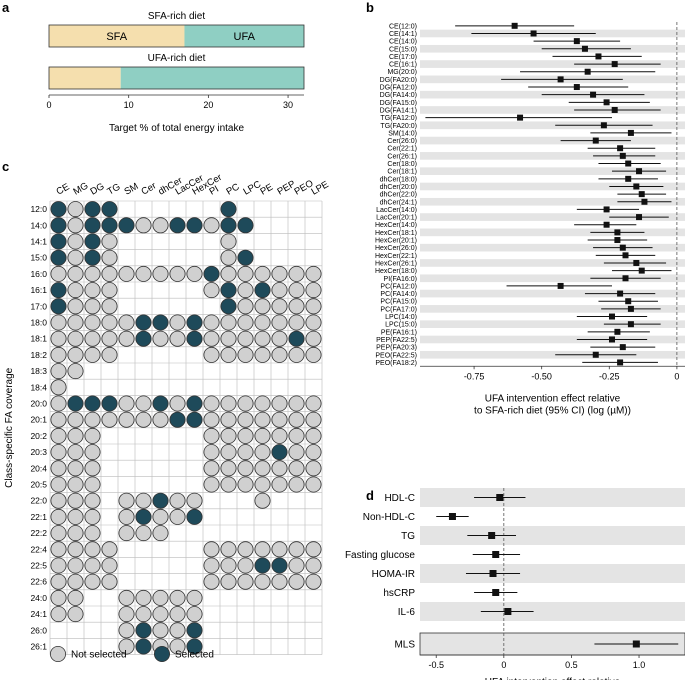 The width and height of the screenshot is (685, 680). Describe the element at coordinates (194, 655) in the screenshot. I see `legend-selected-label: Selected` at that location.